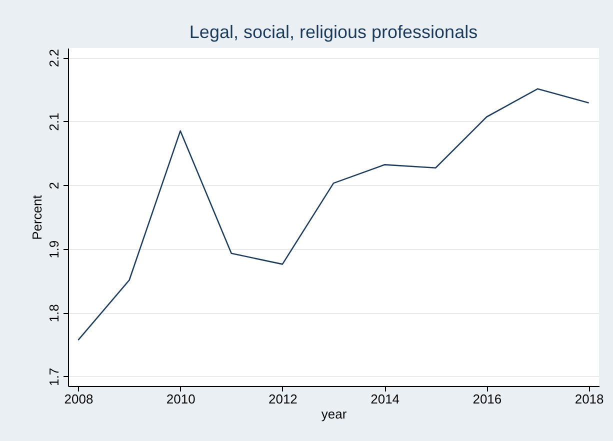 This screenshot has height=441, width=613. I want to click on x-tick-label: 2016, so click(487, 399).